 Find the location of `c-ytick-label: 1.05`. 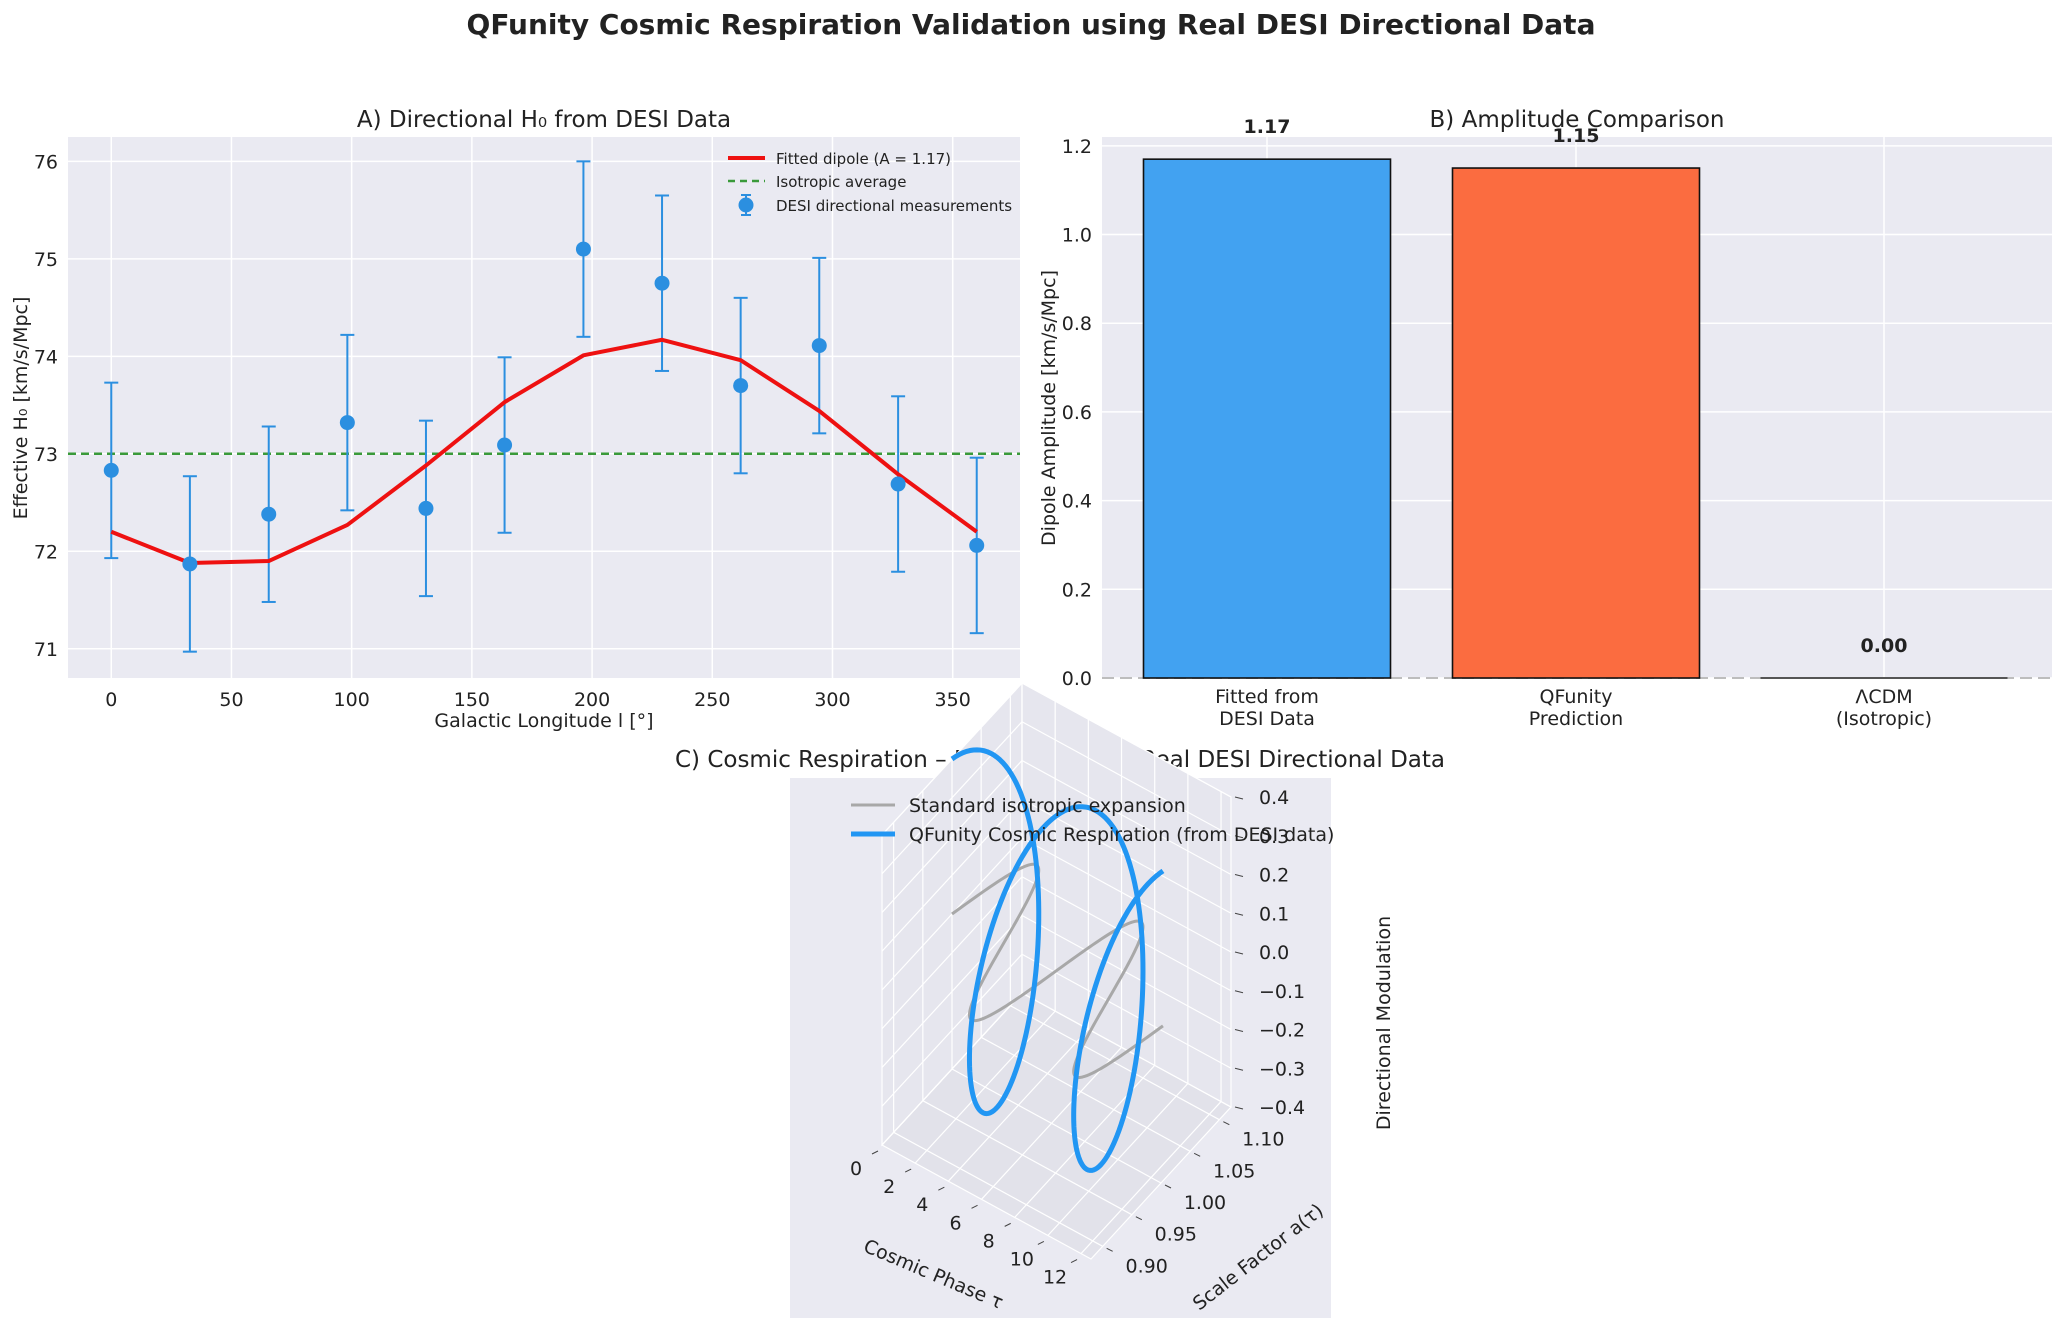

c-ytick-label: 1.05 is located at coordinates (1234, 1171).